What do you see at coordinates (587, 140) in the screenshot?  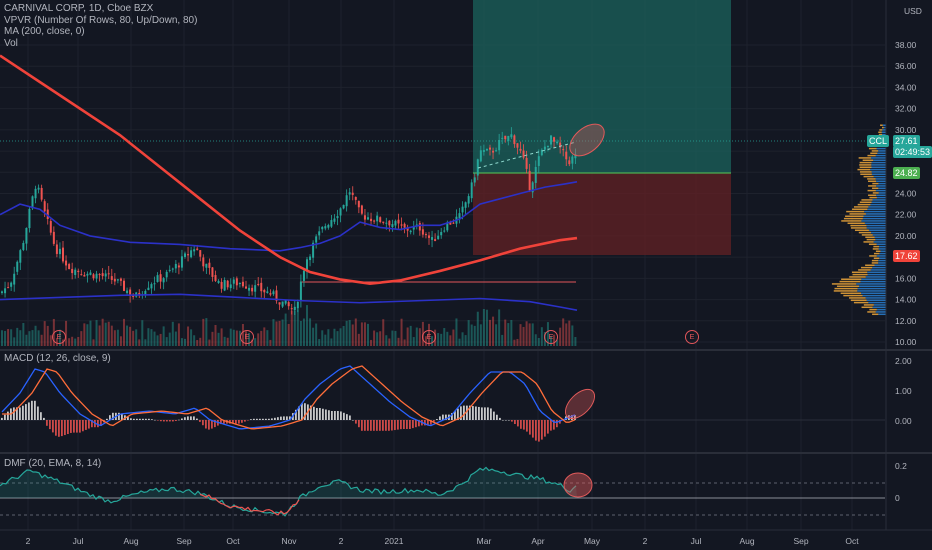 I see `highlight-ellipse-price` at bounding box center [587, 140].